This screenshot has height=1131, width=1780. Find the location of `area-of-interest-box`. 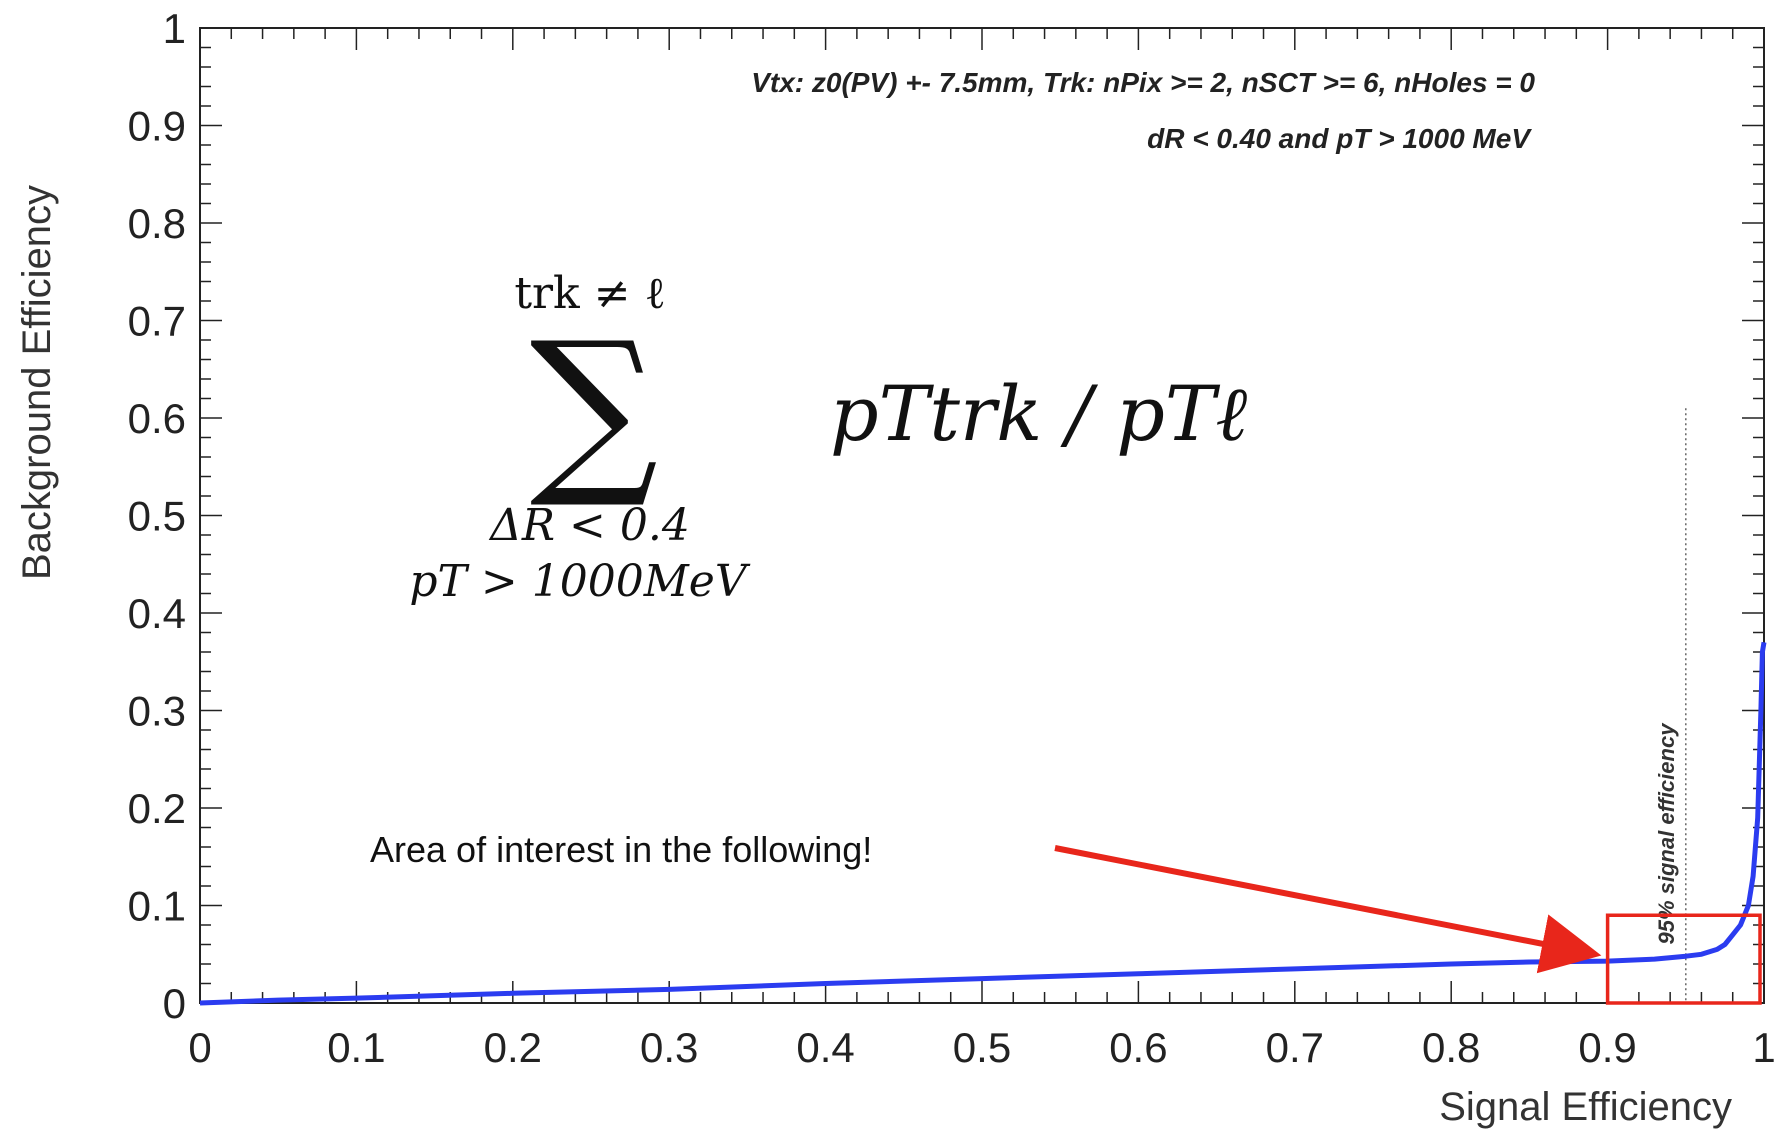

area-of-interest-box is located at coordinates (1683, 959).